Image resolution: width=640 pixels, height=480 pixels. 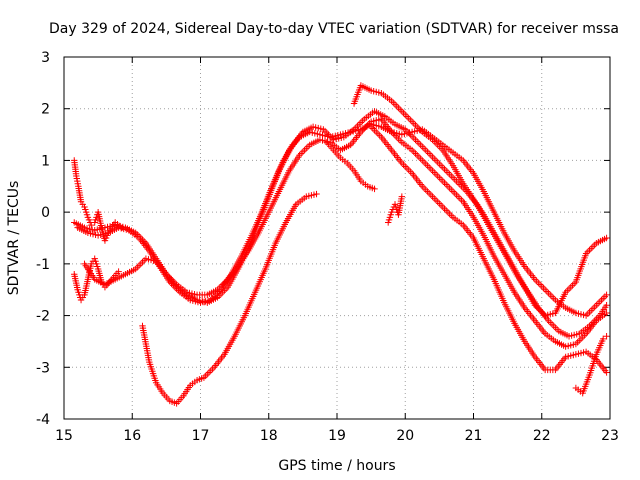 What do you see at coordinates (14, 238) in the screenshot?
I see `y-axis-label: SDTVAR / TECUs` at bounding box center [14, 238].